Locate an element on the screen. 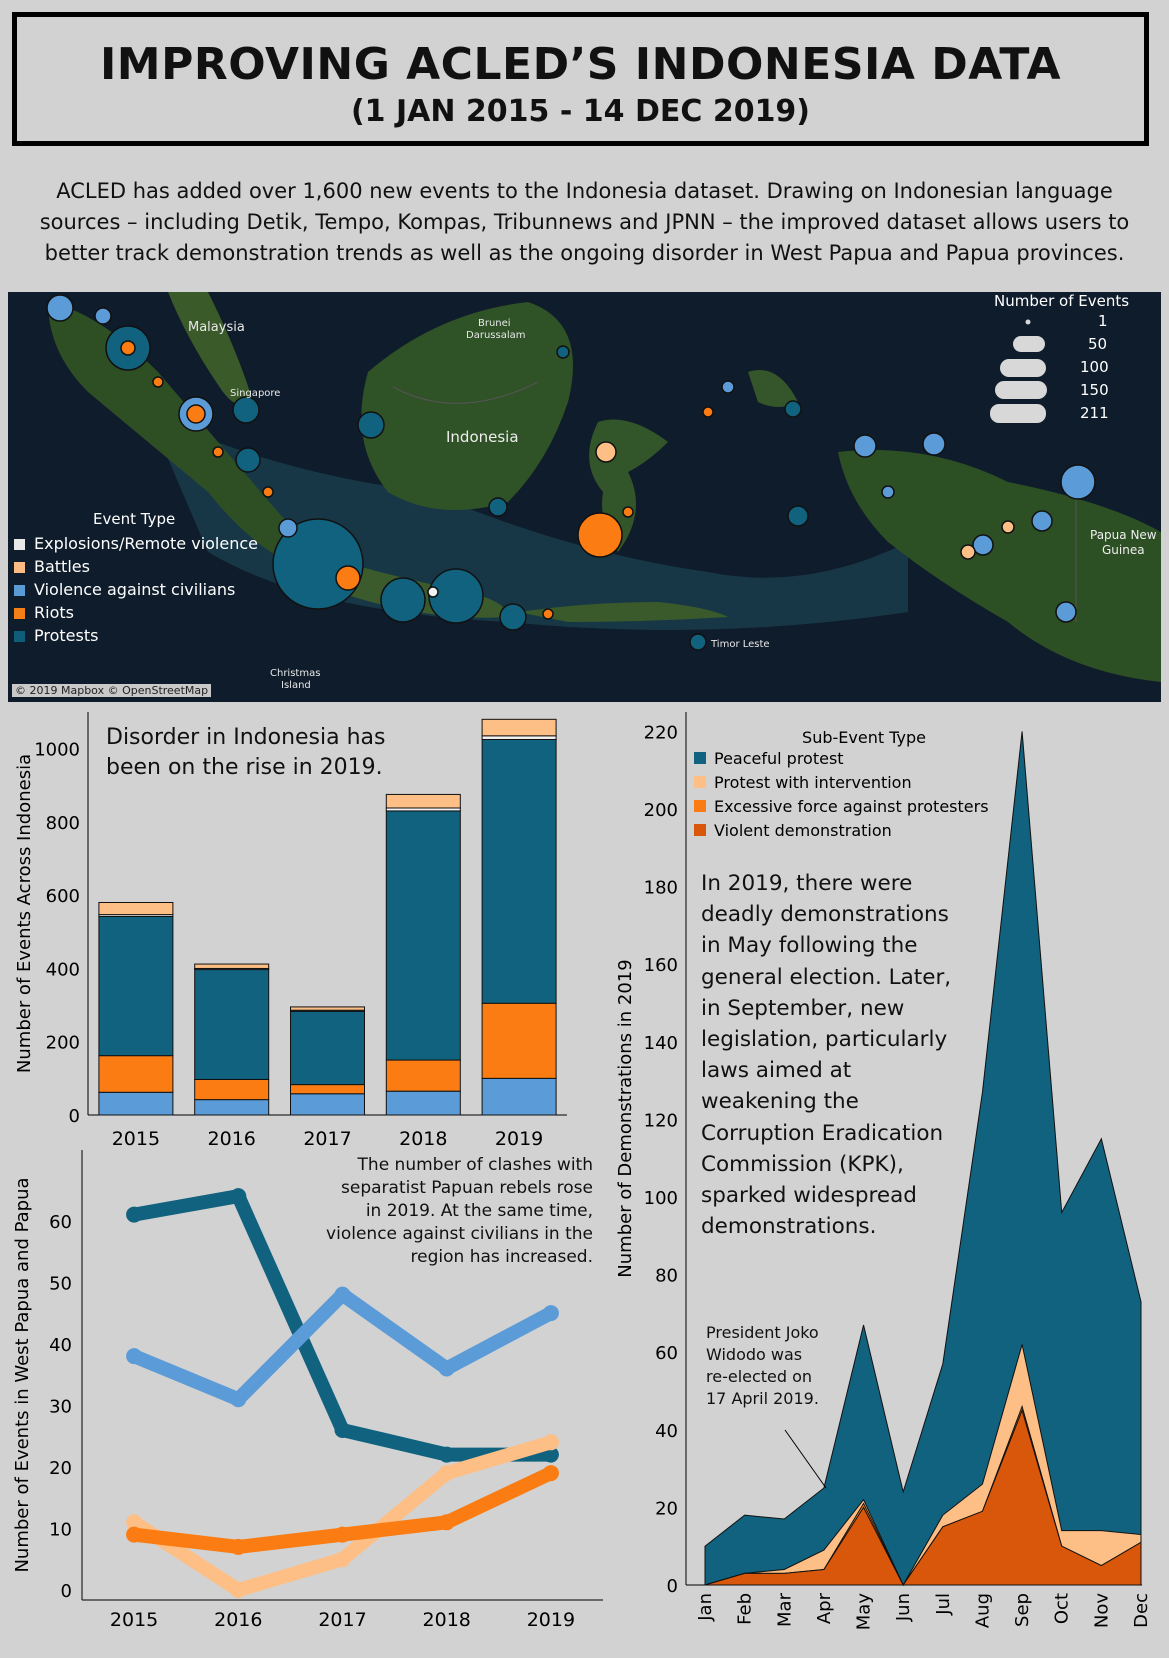 The image size is (1169, 1658). area-note-line: in May following the is located at coordinates (809, 946).